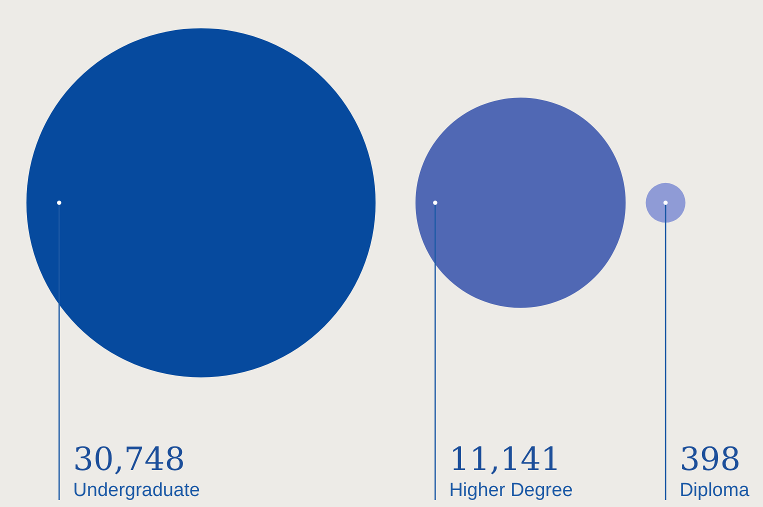 Image resolution: width=763 pixels, height=507 pixels. What do you see at coordinates (511, 490) in the screenshot?
I see `category-label: Higher Degree` at bounding box center [511, 490].